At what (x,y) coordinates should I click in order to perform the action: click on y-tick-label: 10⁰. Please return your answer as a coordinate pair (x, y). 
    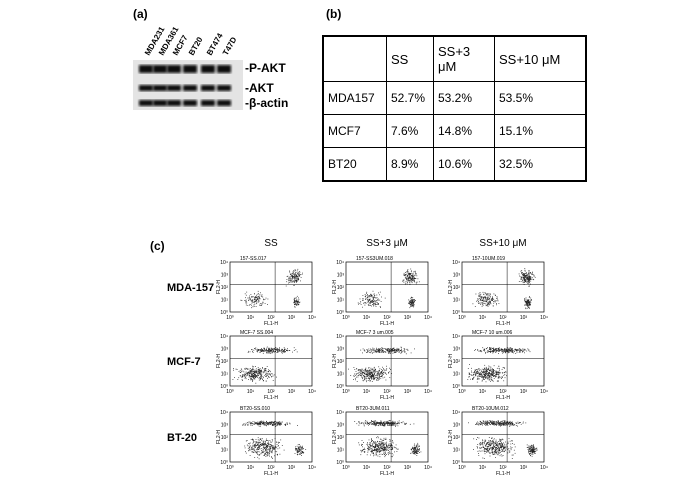
    Looking at the image, I should click on (340, 387).